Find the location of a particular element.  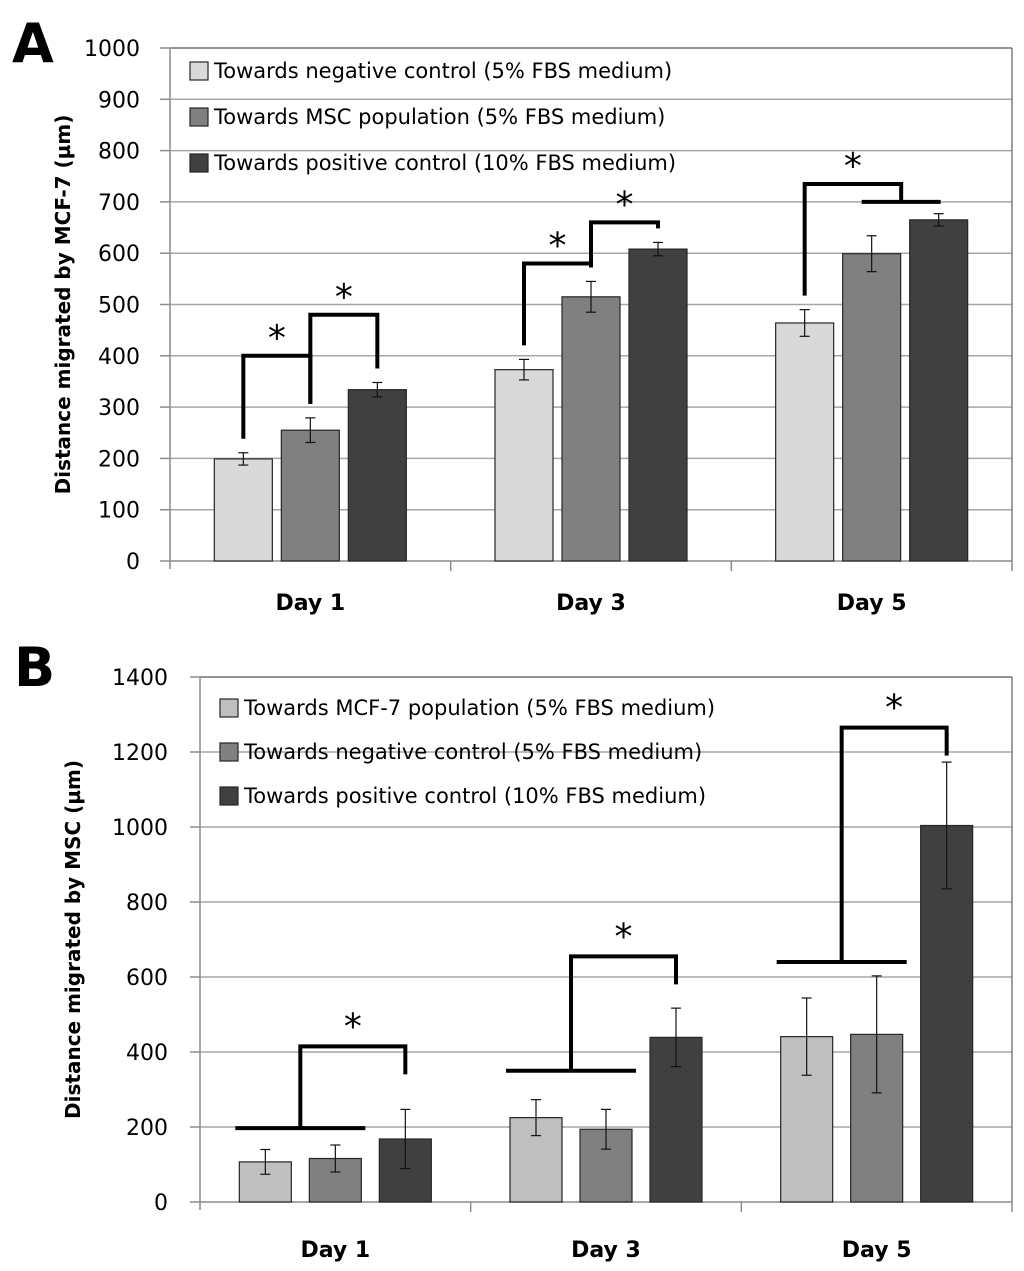

legend-label: Towards MSC population (5% FBS medium) is located at coordinates (439, 117).